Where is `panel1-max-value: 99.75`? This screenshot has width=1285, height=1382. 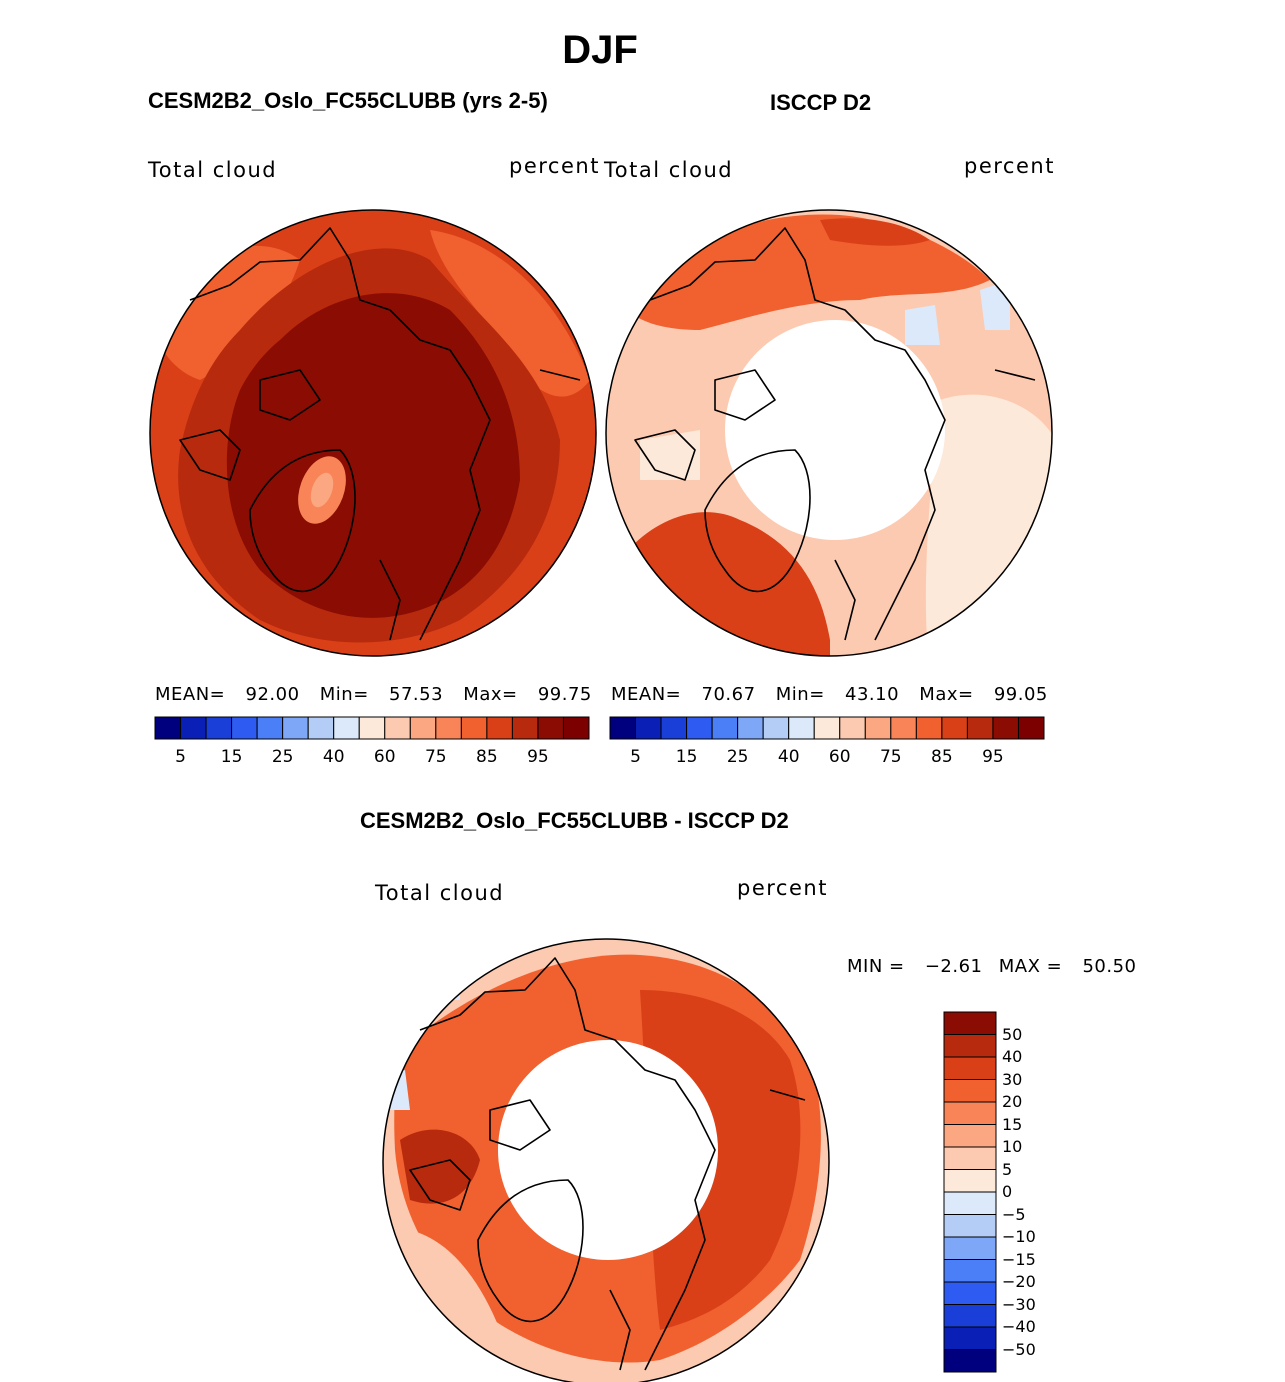
panel1-max-value: 99.75 is located at coordinates (564, 694).